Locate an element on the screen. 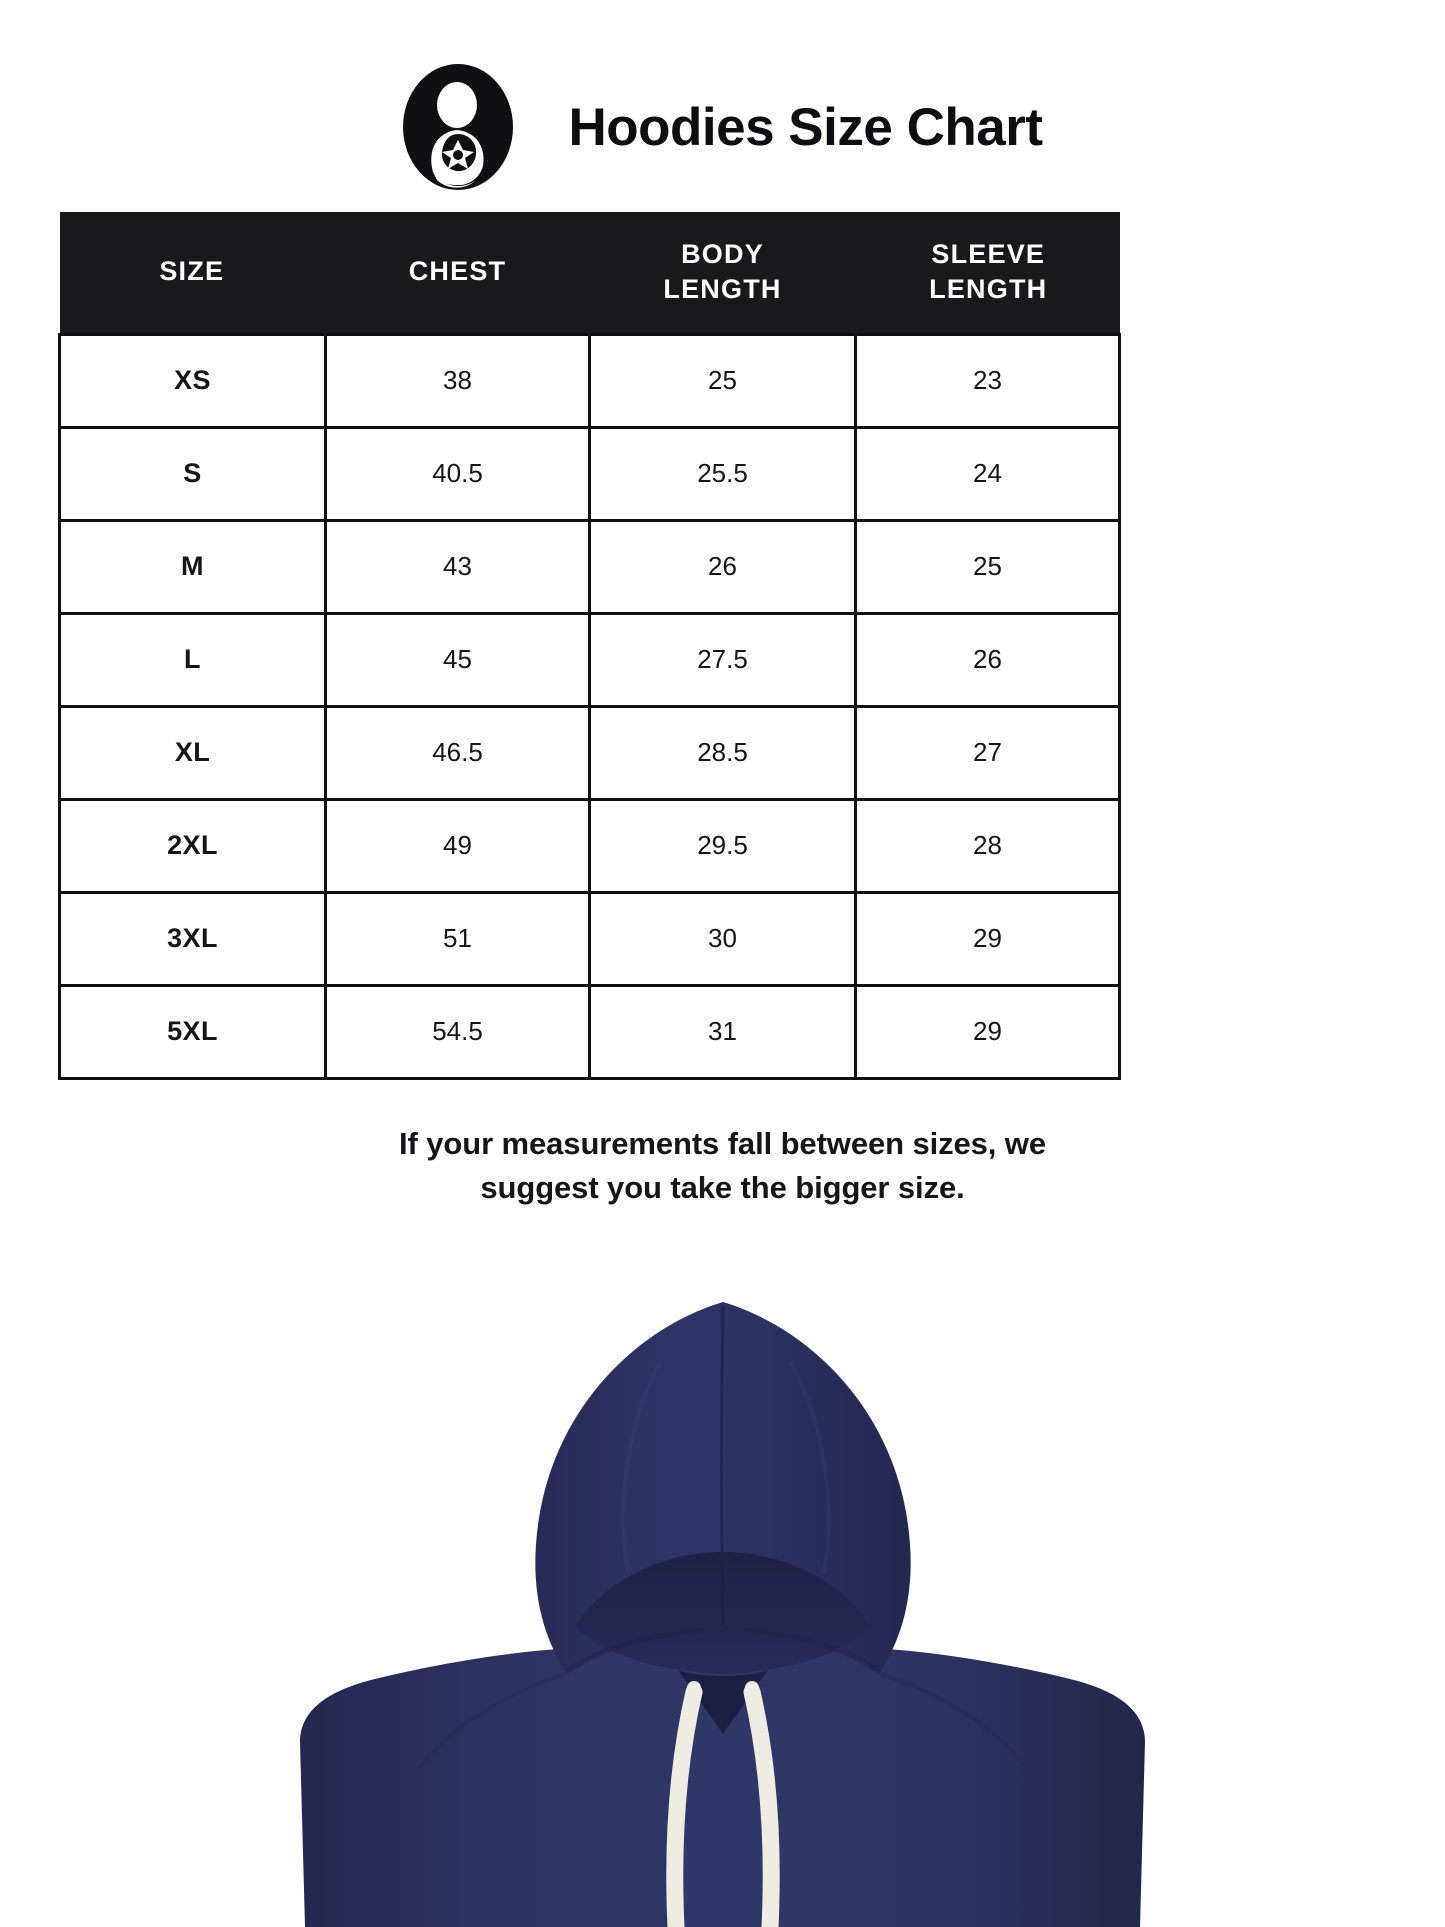 The height and width of the screenshot is (1927, 1445). cell-chest: 40.5 is located at coordinates (457, 473).